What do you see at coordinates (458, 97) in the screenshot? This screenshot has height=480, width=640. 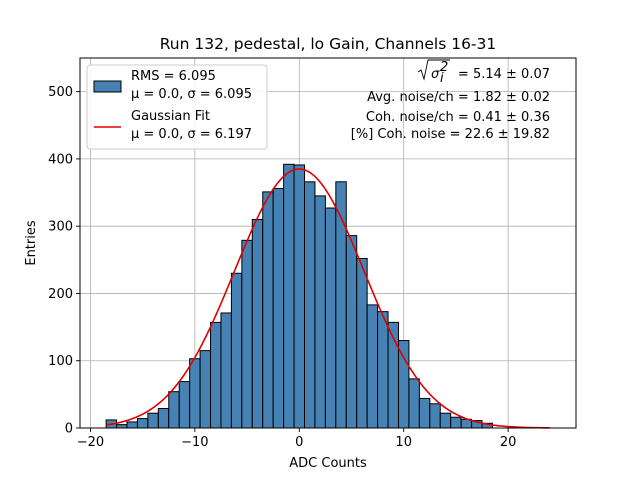 I see `avg-noise-text: Avg. noise/ch = 1.82 ± 0.02` at bounding box center [458, 97].